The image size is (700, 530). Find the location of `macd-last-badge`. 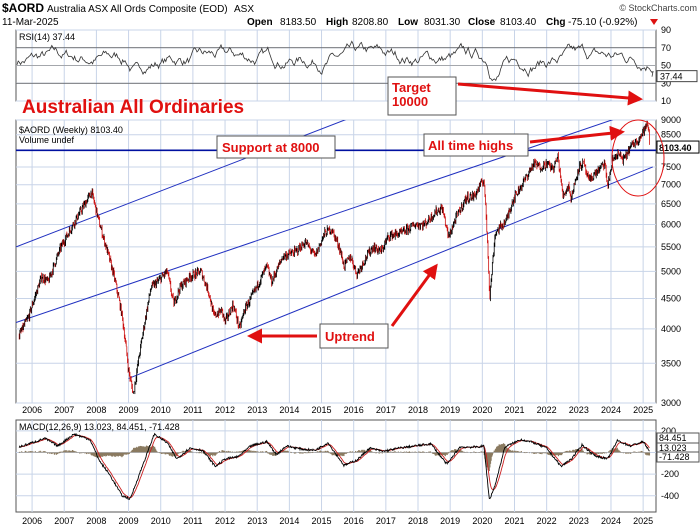

macd-last-badge is located at coordinates (678, 457).